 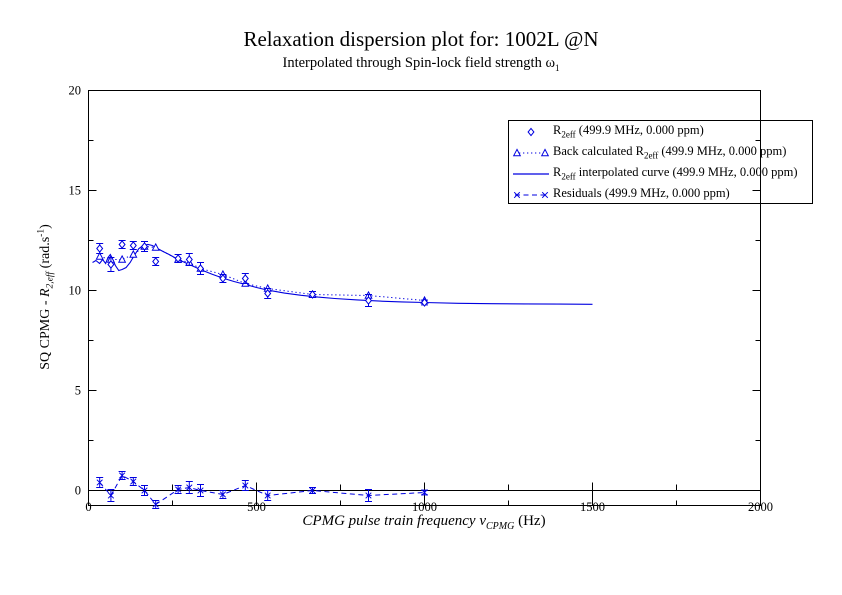 I want to click on legend-item-r2eff: R2eff (499.9 MHz, 0.000 ppm), so click(x=660, y=131).